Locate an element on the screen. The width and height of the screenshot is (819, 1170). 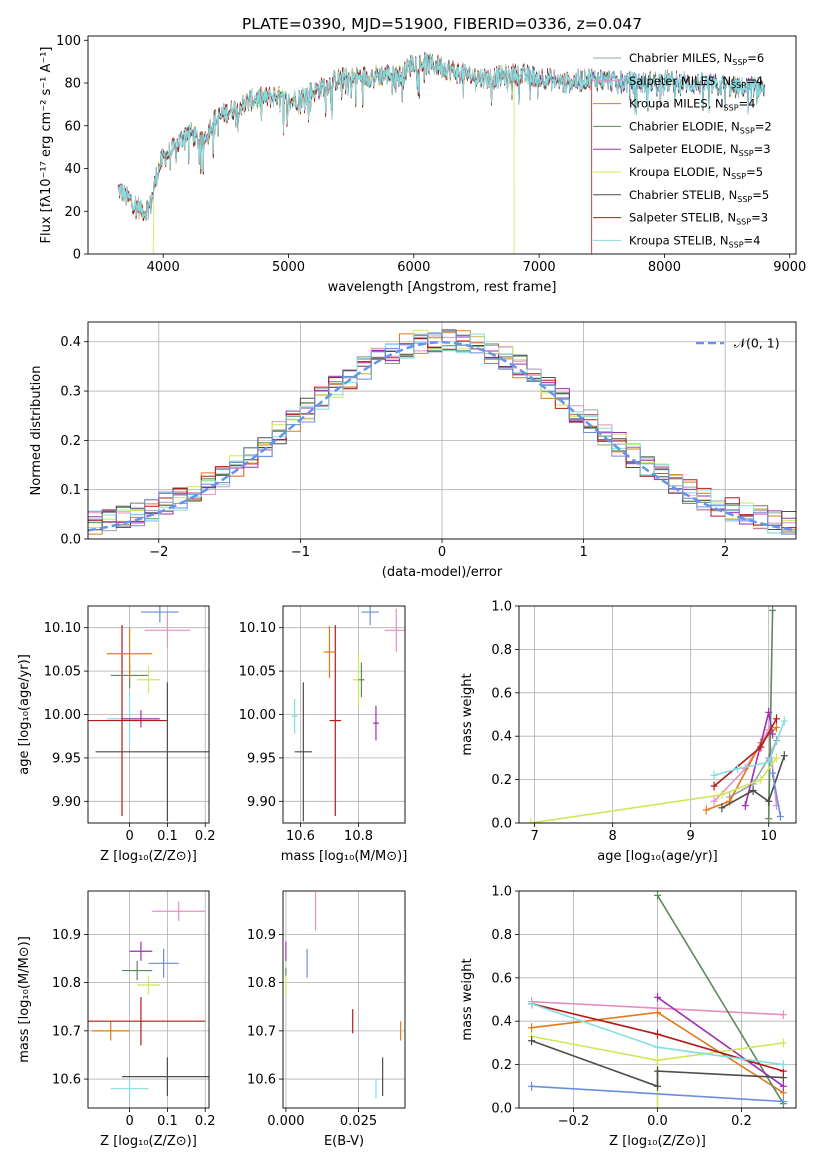
spectrum-xtick-label: 9000 is located at coordinates (789, 267).